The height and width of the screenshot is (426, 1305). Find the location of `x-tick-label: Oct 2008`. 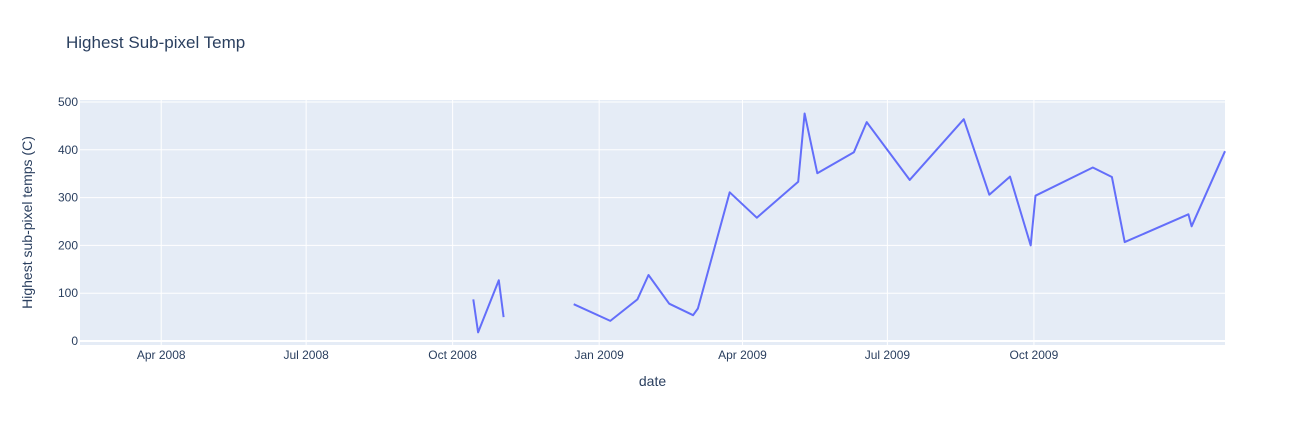

x-tick-label: Oct 2008 is located at coordinates (452, 355).